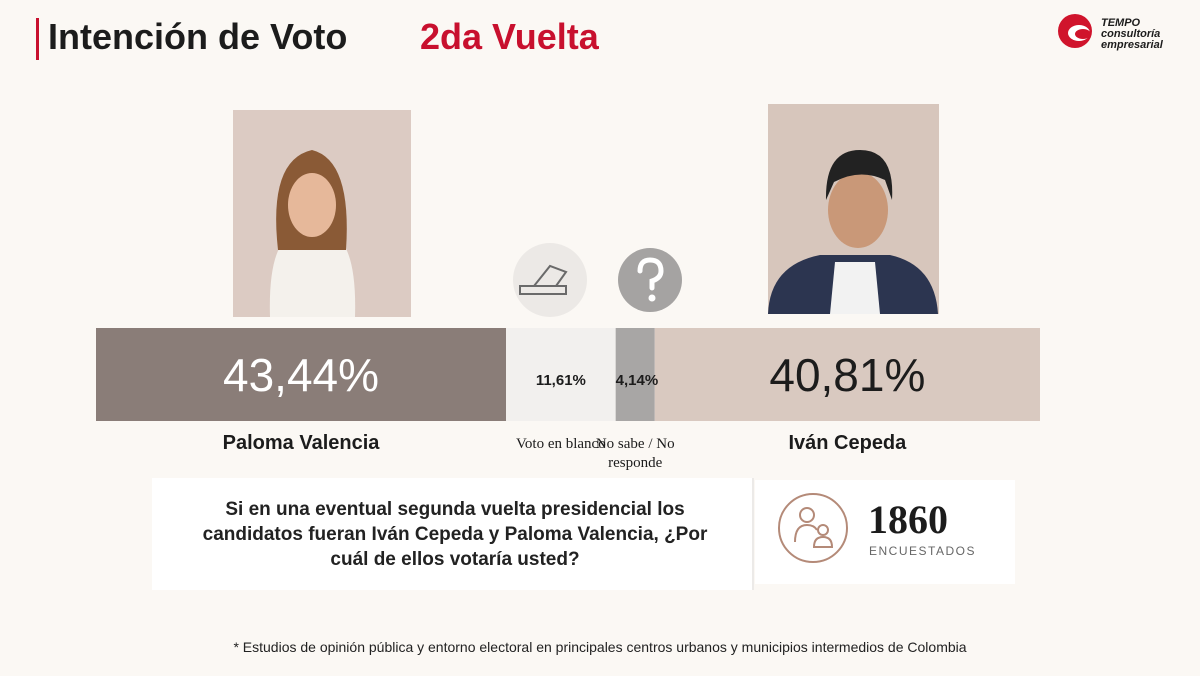 This screenshot has height=676, width=1200. I want to click on photo-paloma, so click(322, 213).